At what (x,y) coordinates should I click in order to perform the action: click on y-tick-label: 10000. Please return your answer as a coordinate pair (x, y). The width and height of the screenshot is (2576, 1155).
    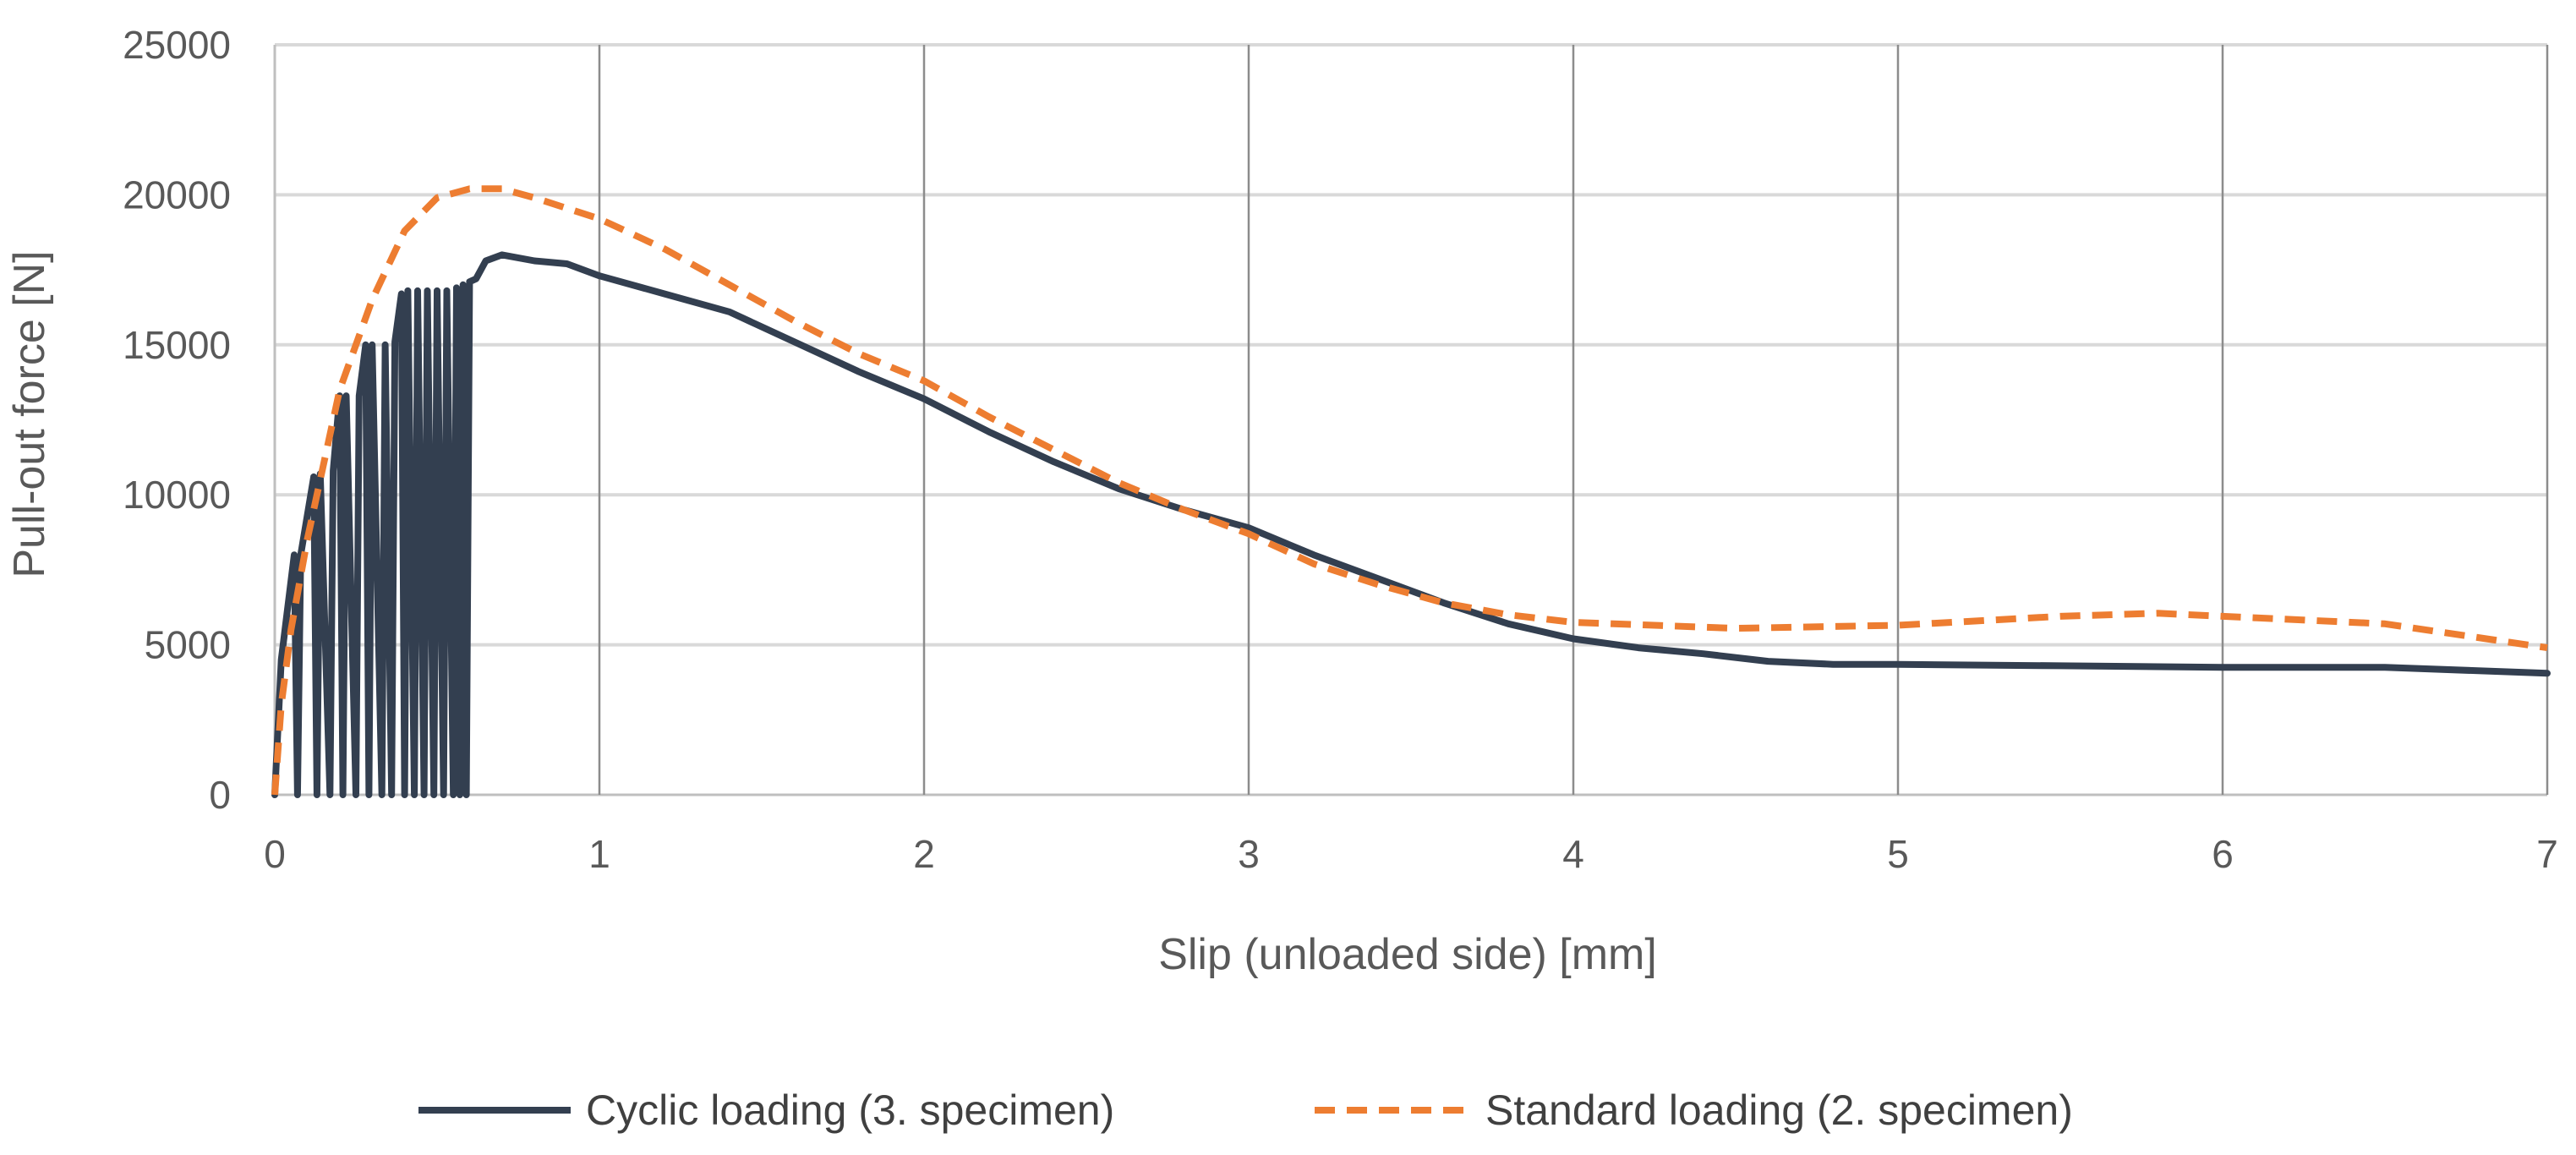
    Looking at the image, I should click on (177, 495).